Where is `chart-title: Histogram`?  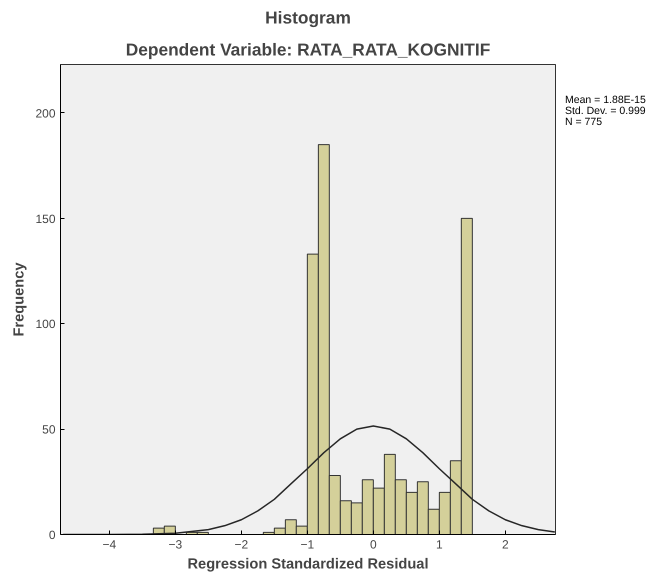 chart-title: Histogram is located at coordinates (308, 18).